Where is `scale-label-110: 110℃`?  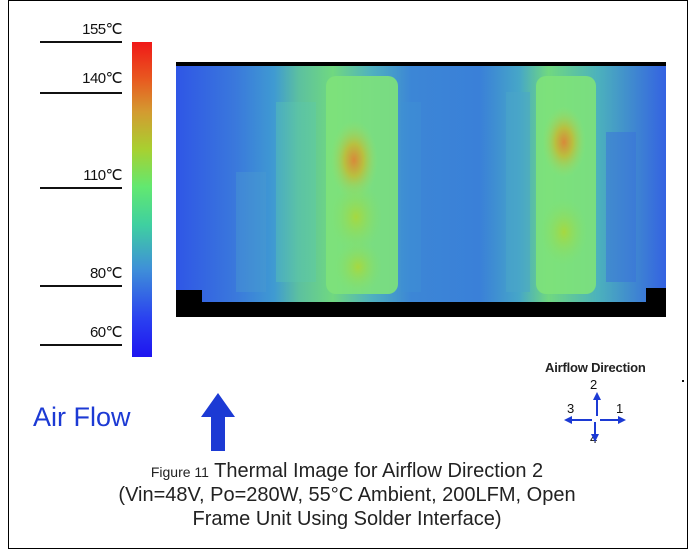
scale-label-110: 110℃ is located at coordinates (102, 175).